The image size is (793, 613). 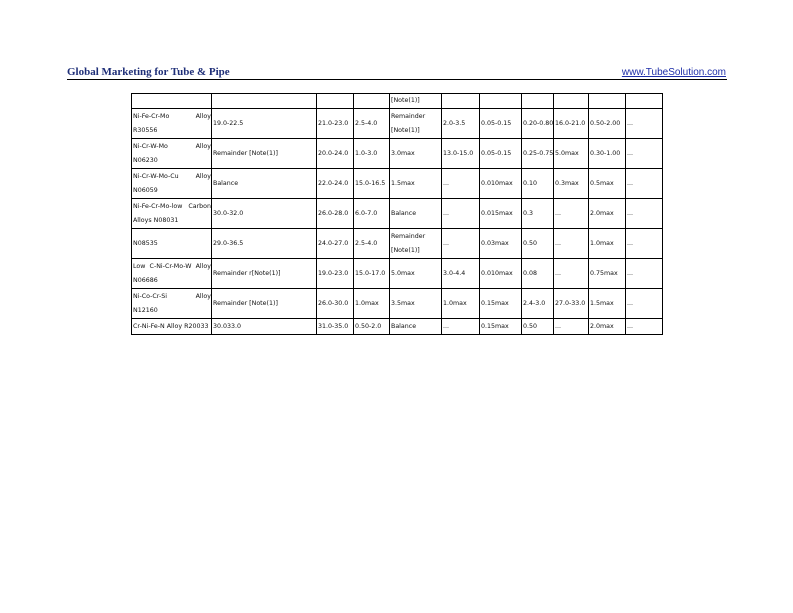 What do you see at coordinates (335, 303) in the screenshot?
I see `table-cell: 26.0-30.0` at bounding box center [335, 303].